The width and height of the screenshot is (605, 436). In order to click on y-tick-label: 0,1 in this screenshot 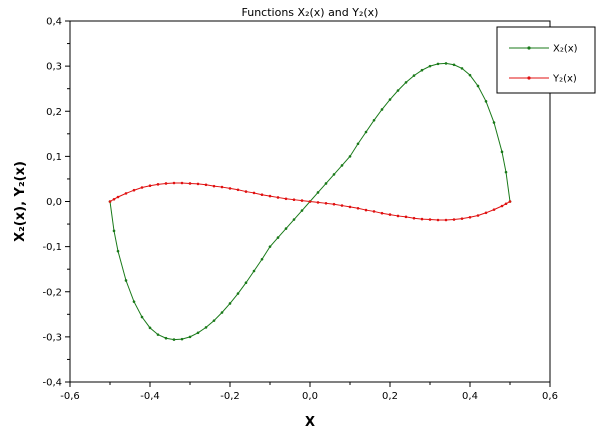, I will do `click(54, 157)`.